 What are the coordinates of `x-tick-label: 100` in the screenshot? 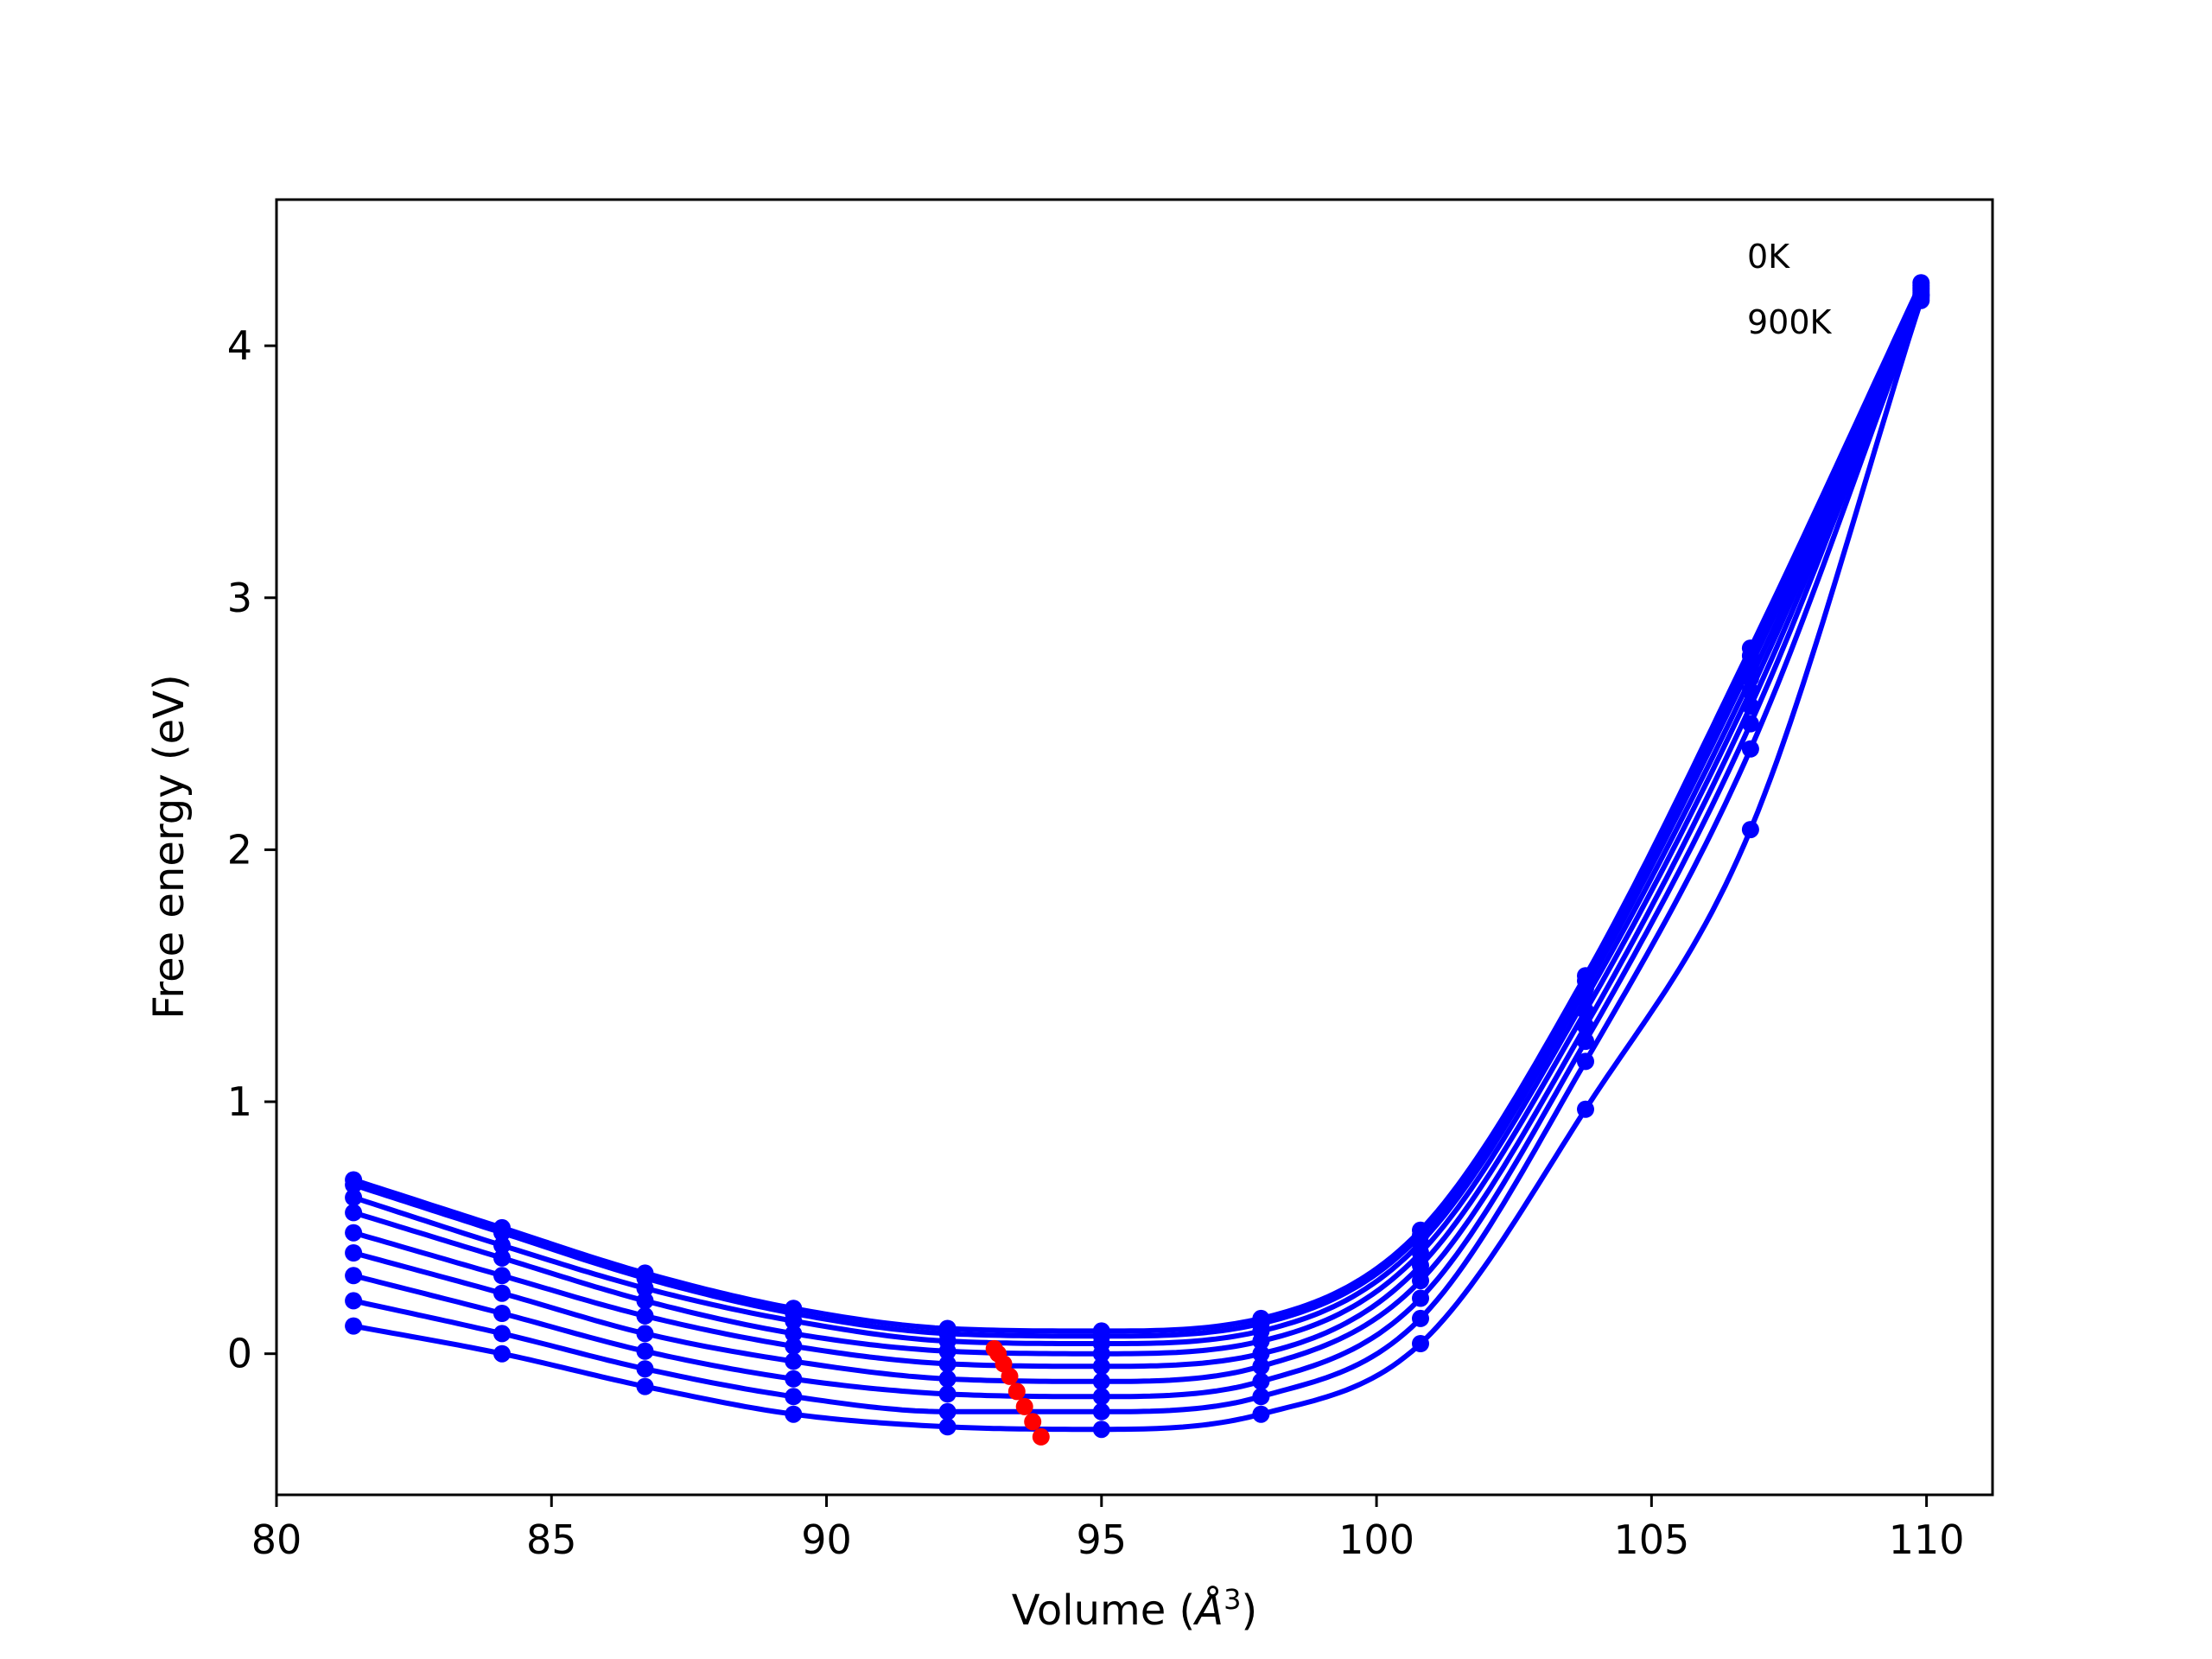 It's located at (1376, 1539).